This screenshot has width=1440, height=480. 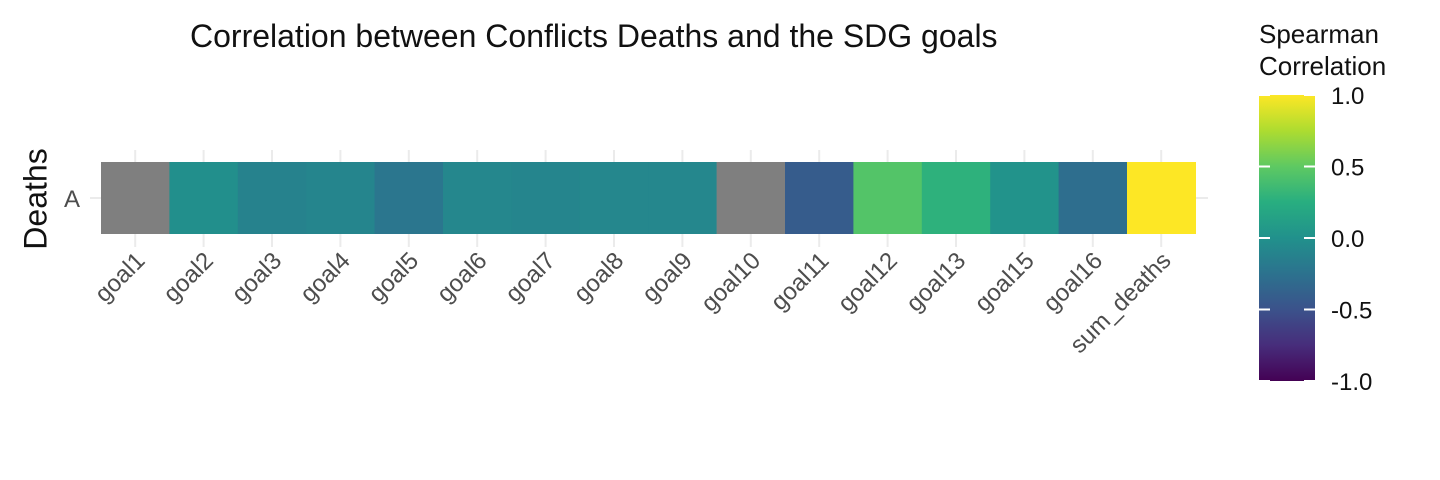 I want to click on heatmap-cell-goal13, so click(x=956, y=198).